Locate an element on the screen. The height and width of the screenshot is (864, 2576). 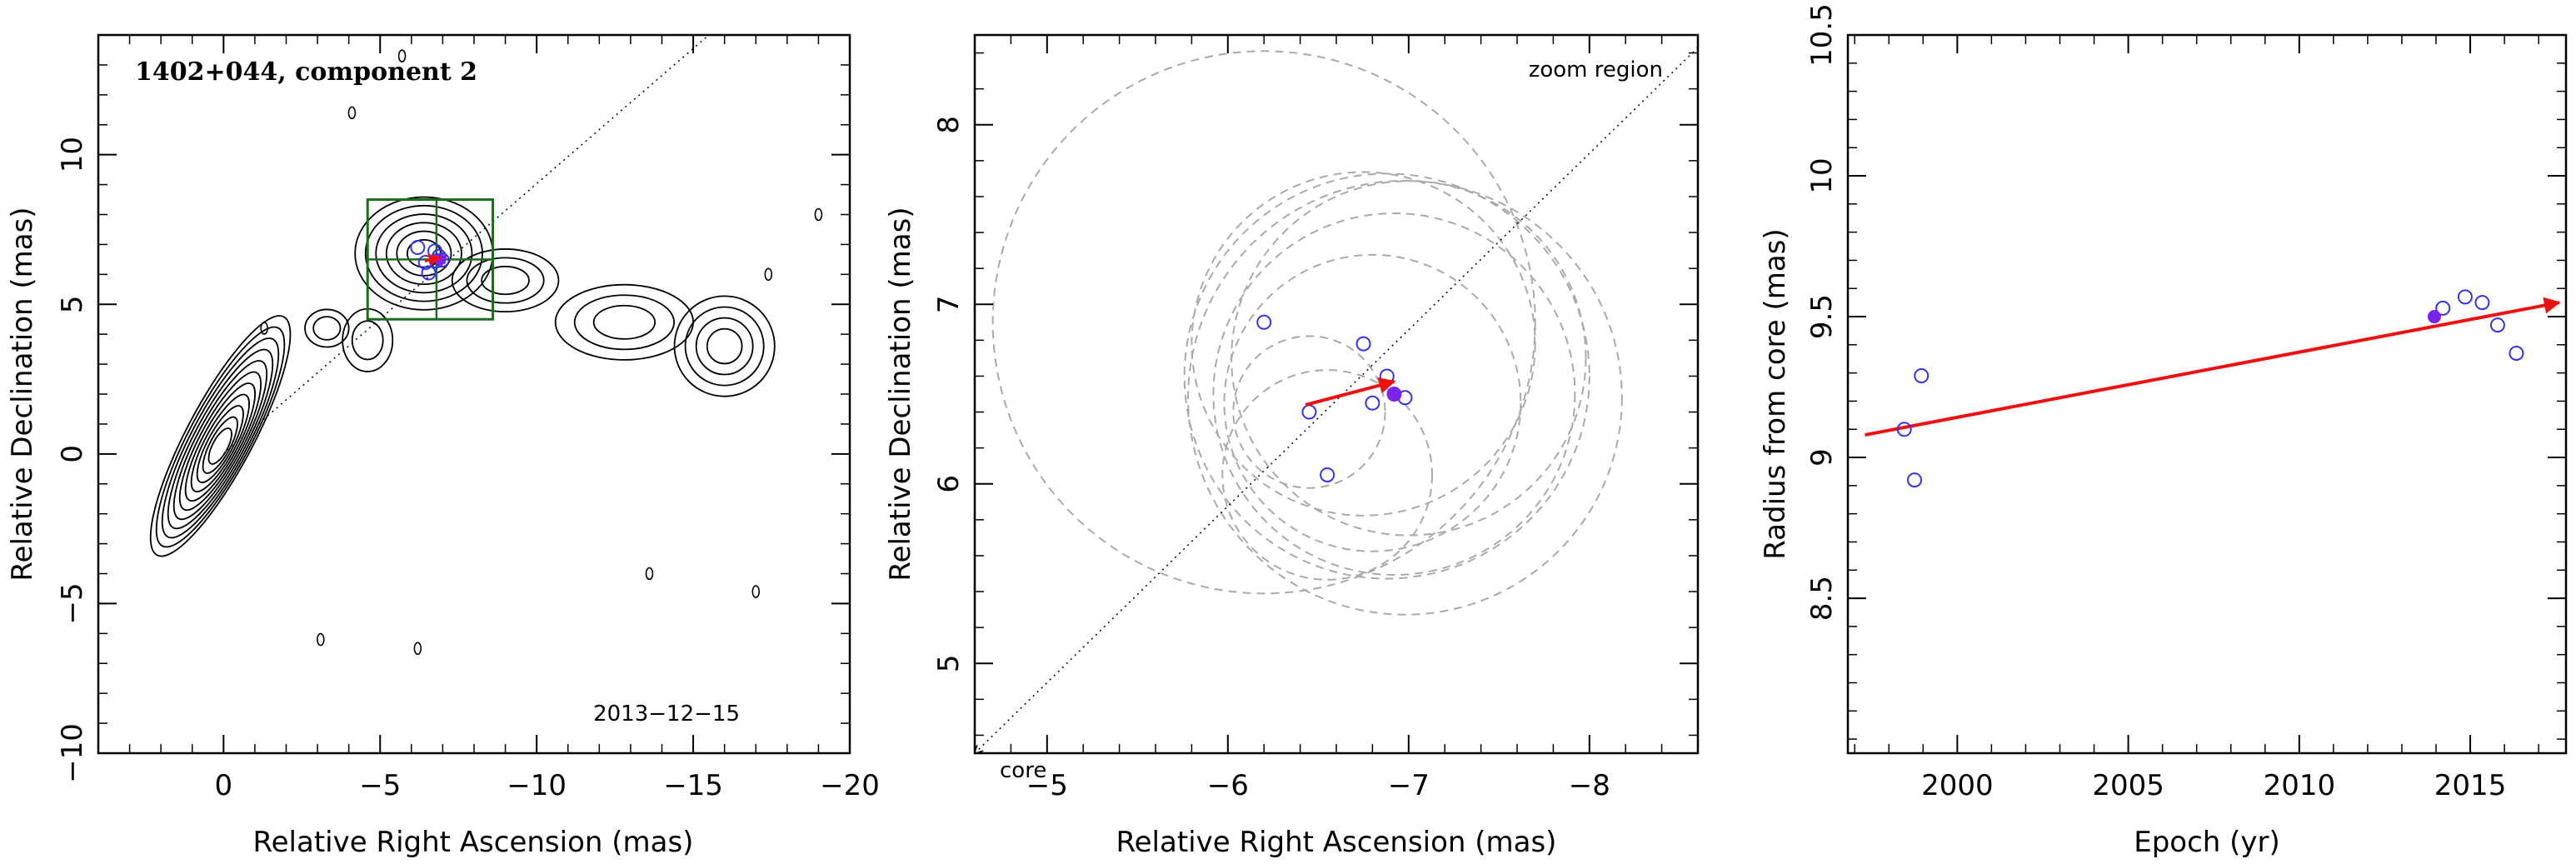
x-tick-label: 2015 is located at coordinates (2470, 785).